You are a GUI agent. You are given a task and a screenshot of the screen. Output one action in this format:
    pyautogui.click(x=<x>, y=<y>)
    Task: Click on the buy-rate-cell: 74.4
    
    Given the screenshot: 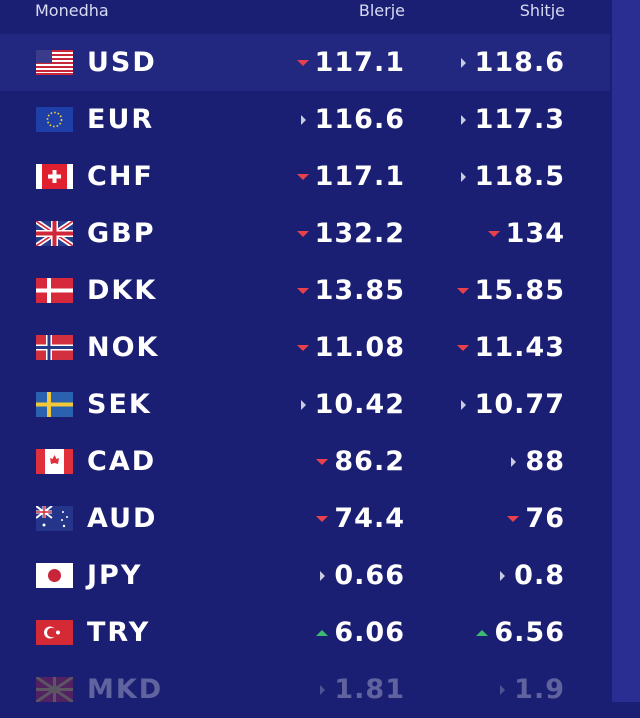 What is the action you would take?
    pyautogui.click(x=360, y=518)
    